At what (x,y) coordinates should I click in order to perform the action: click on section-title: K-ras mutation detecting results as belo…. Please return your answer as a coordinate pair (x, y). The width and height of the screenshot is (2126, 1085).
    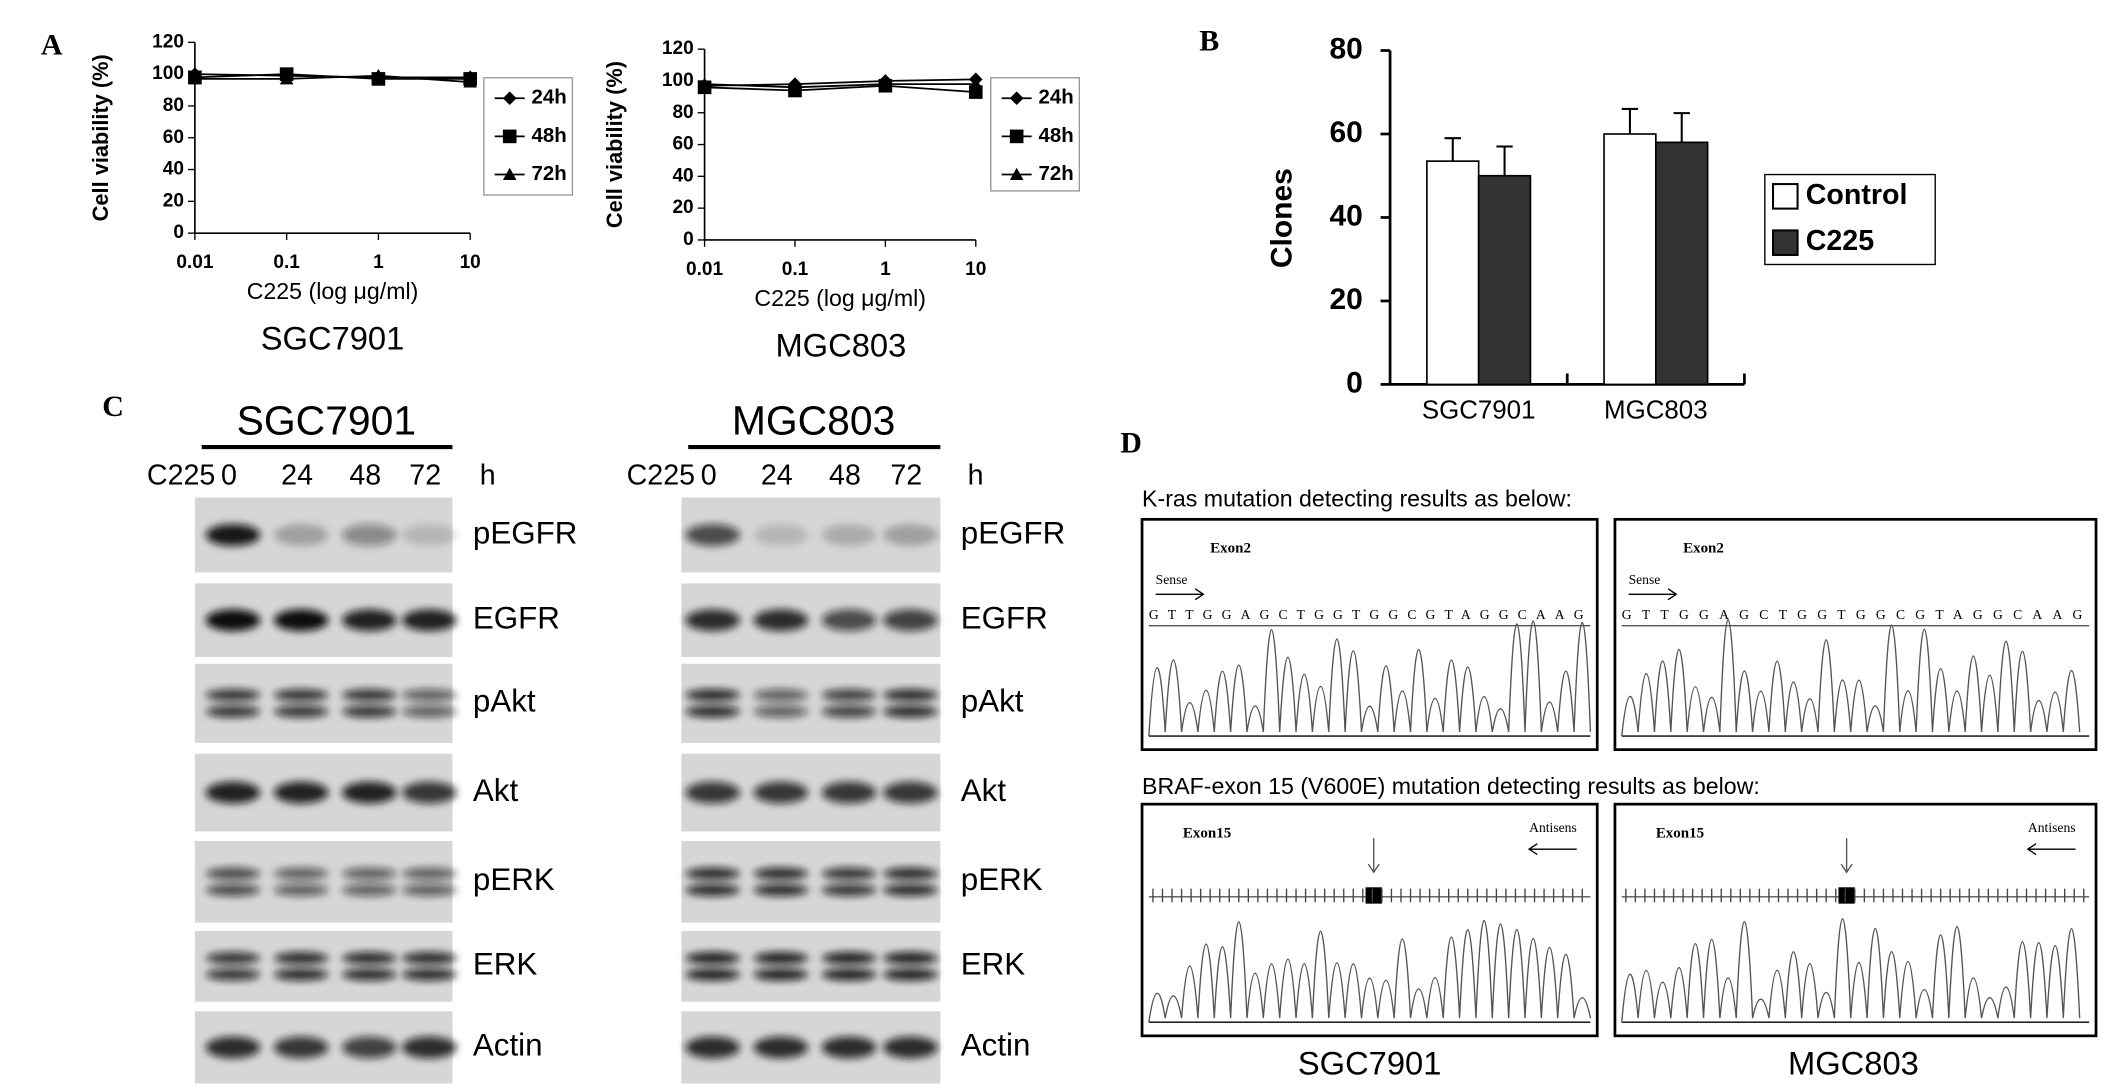
    Looking at the image, I should click on (1357, 498).